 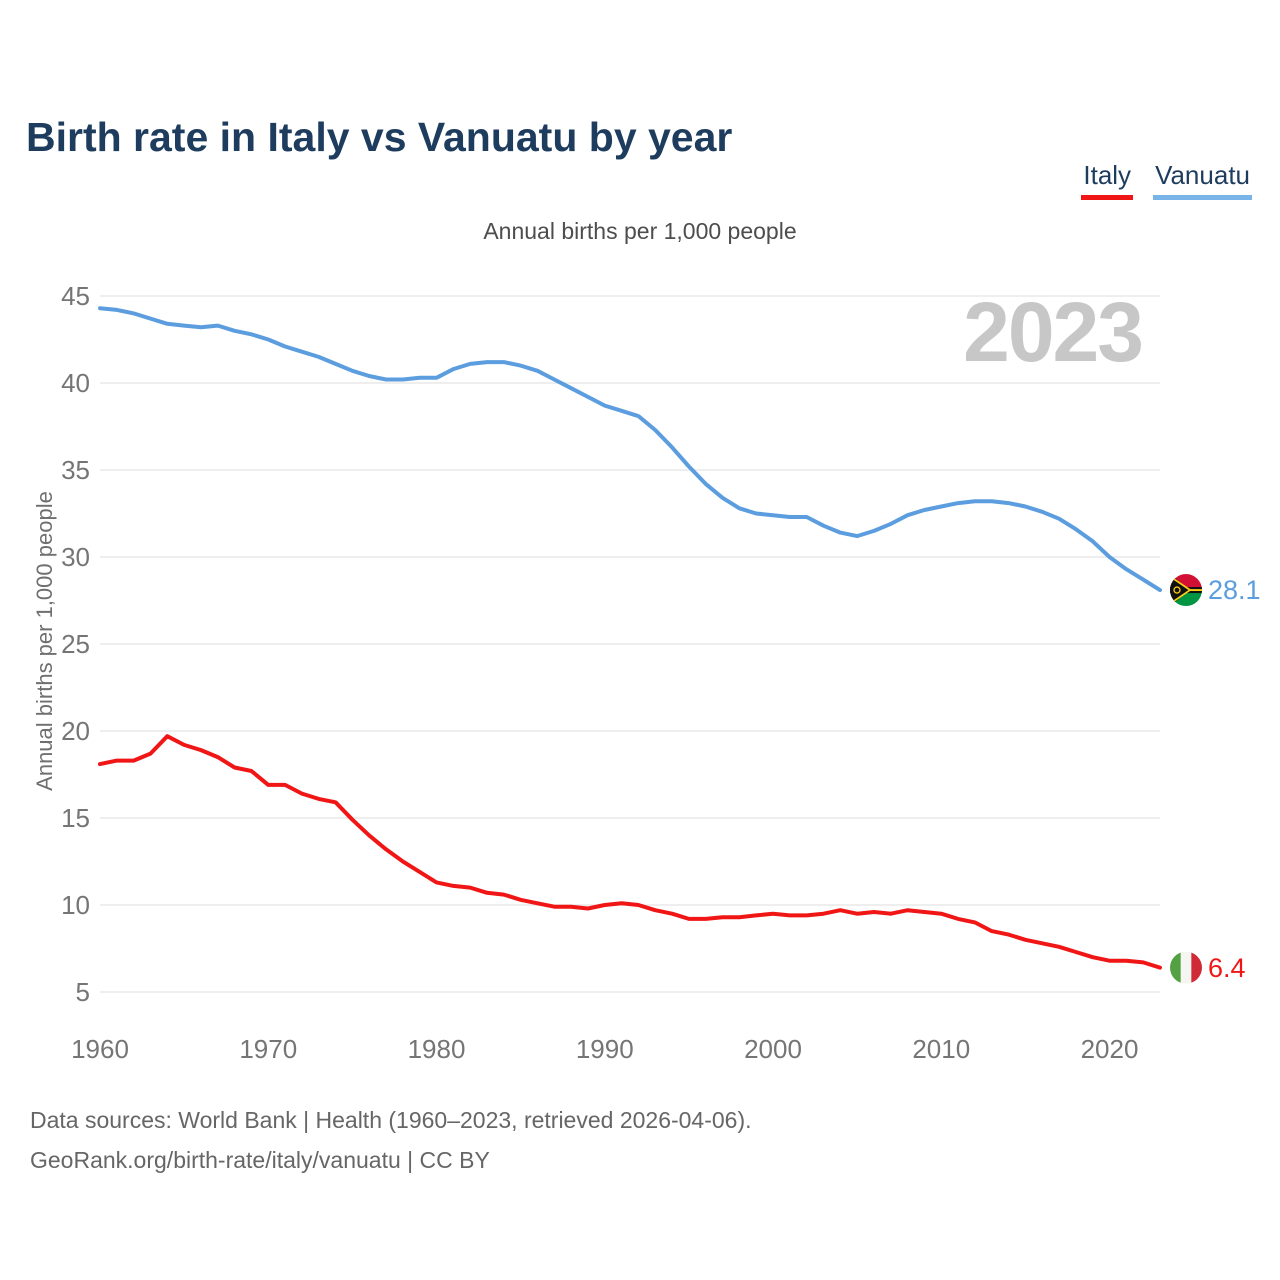 What do you see at coordinates (82, 992) in the screenshot?
I see `y-tick-5: 5` at bounding box center [82, 992].